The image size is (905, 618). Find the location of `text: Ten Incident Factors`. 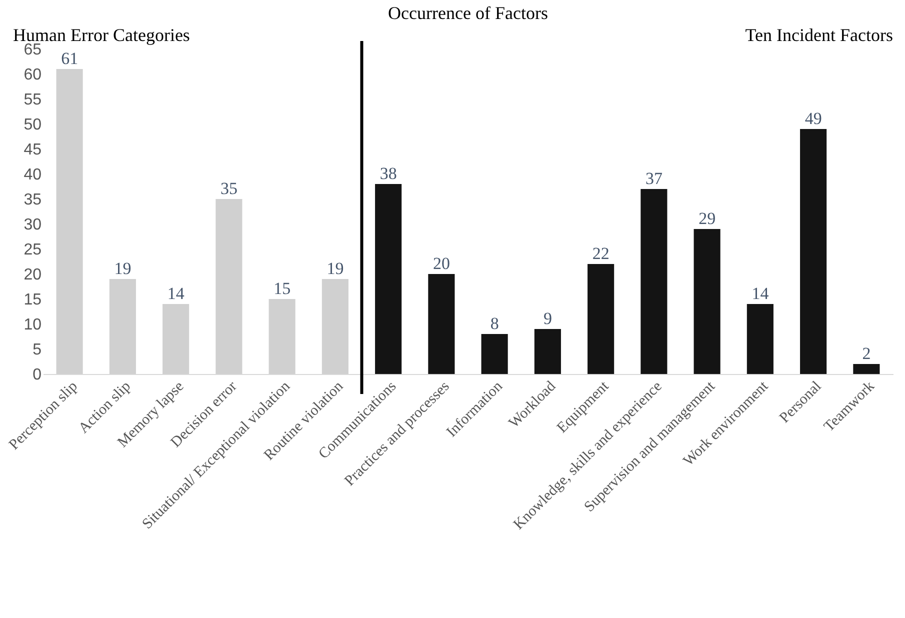

text: Ten Incident Factors is located at coordinates (819, 35).